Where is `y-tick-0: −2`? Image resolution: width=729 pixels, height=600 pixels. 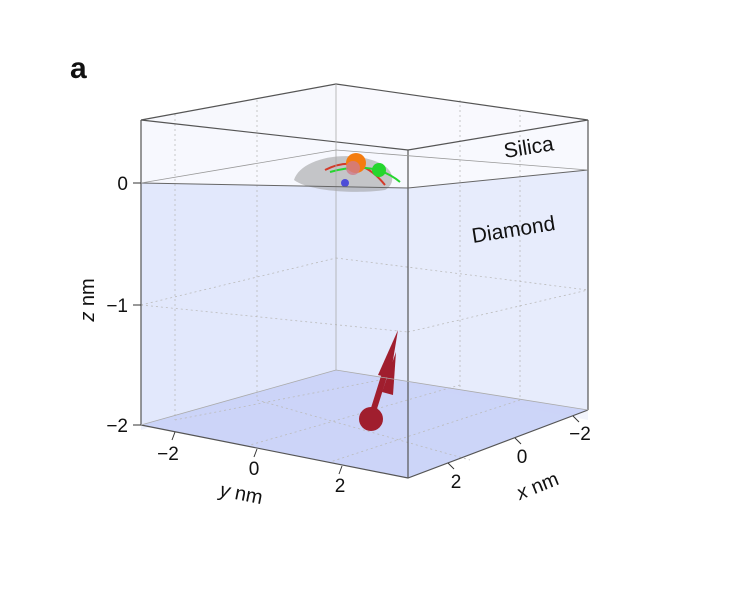 y-tick-0: −2 is located at coordinates (168, 454).